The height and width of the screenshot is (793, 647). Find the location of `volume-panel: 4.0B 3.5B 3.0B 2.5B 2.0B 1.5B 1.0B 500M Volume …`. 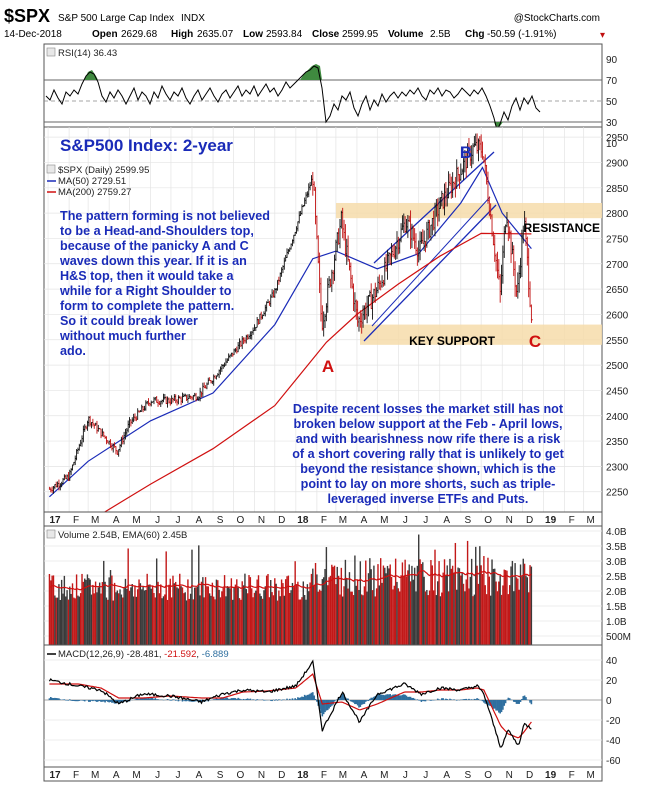

volume-panel: 4.0B 3.5B 3.0B 2.5B 2.0B 1.5B 1.0B 500M Volume … is located at coordinates (337, 585).